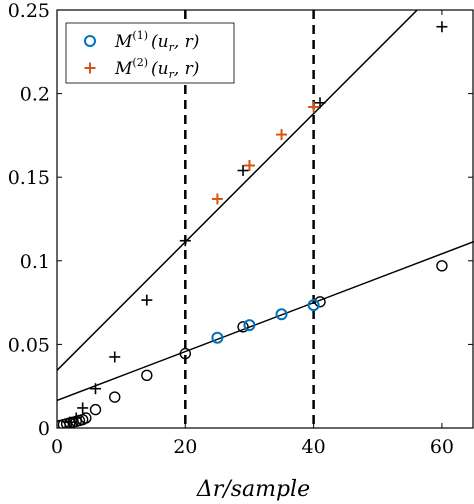  I want to click on y-tick-label-4: 0.2, so click(35, 95).